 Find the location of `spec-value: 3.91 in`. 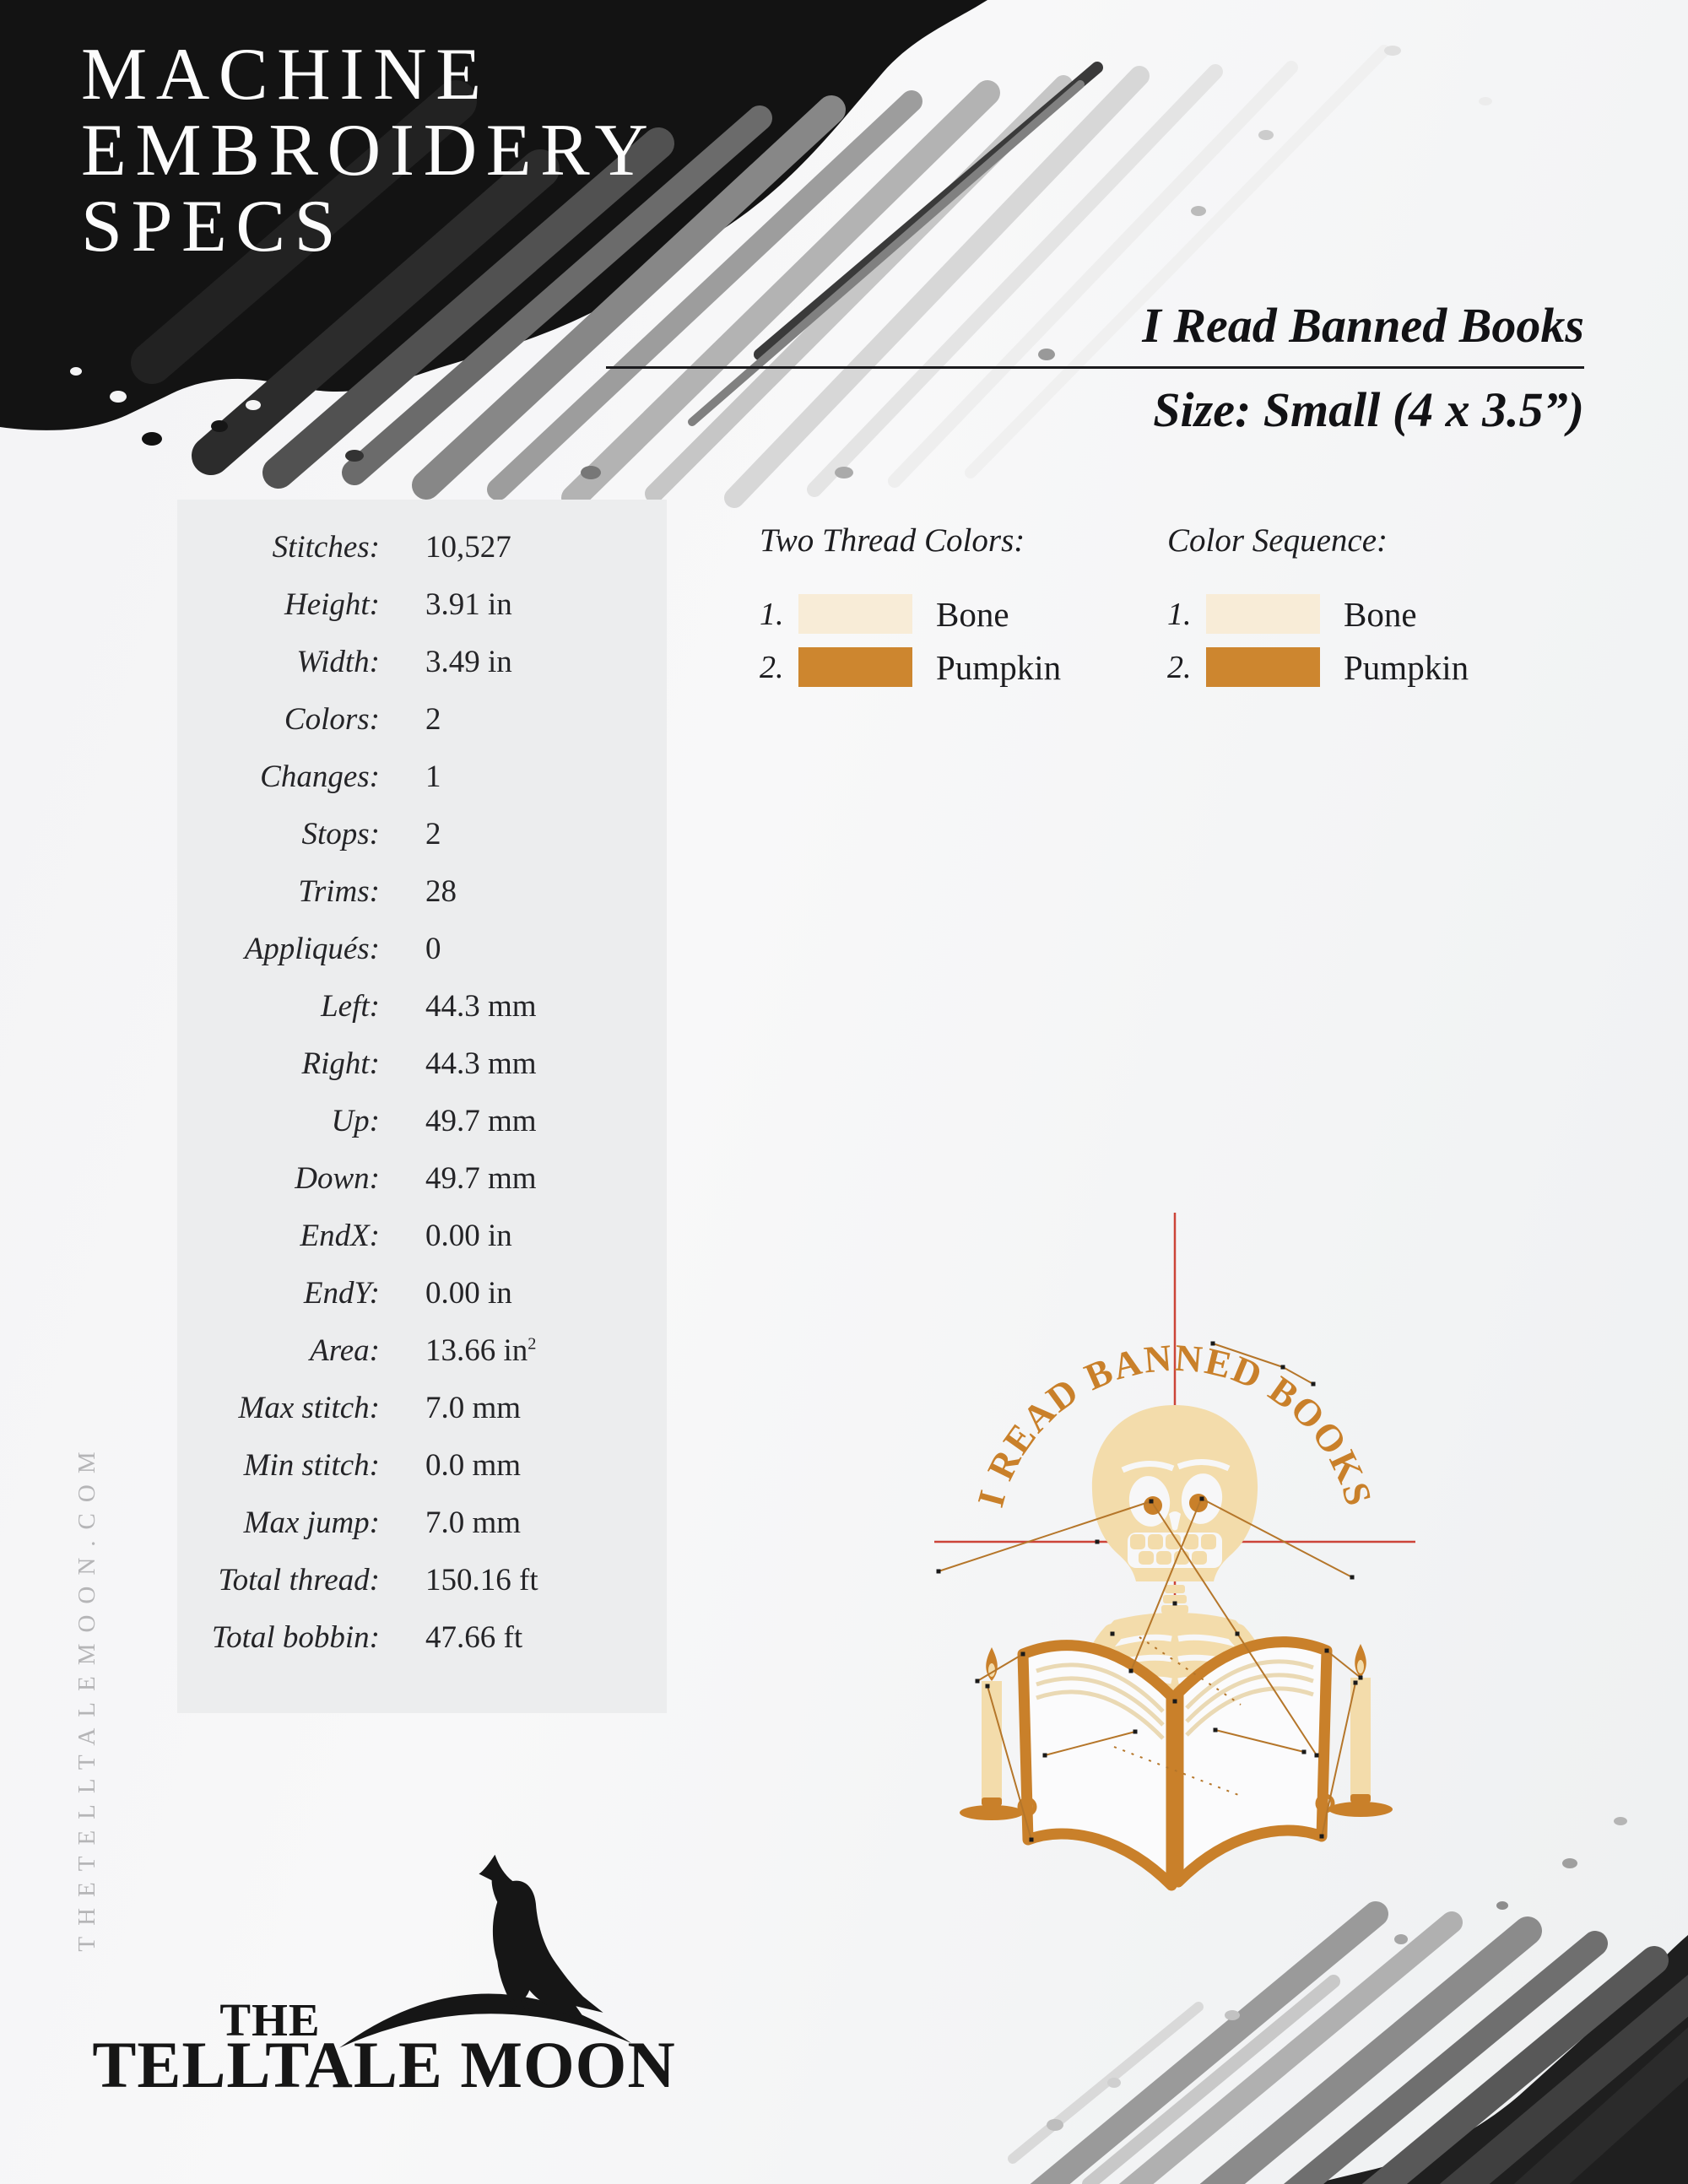

spec-value: 3.91 in is located at coordinates (468, 604).